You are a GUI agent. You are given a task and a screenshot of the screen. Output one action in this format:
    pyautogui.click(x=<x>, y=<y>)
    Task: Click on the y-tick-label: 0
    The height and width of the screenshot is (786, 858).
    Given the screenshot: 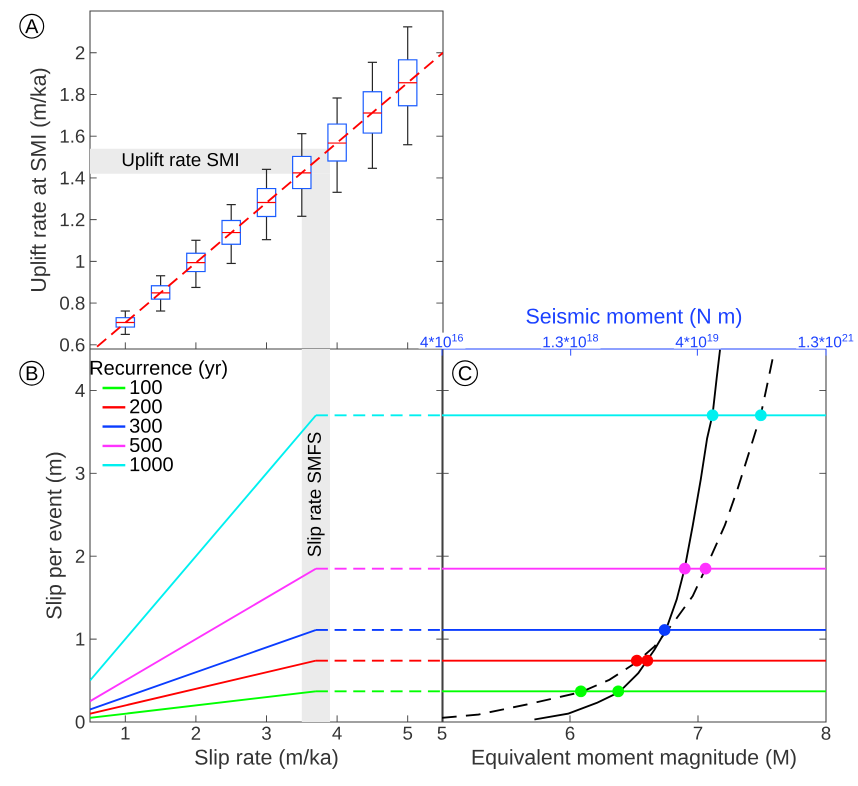 What is the action you would take?
    pyautogui.click(x=80, y=722)
    